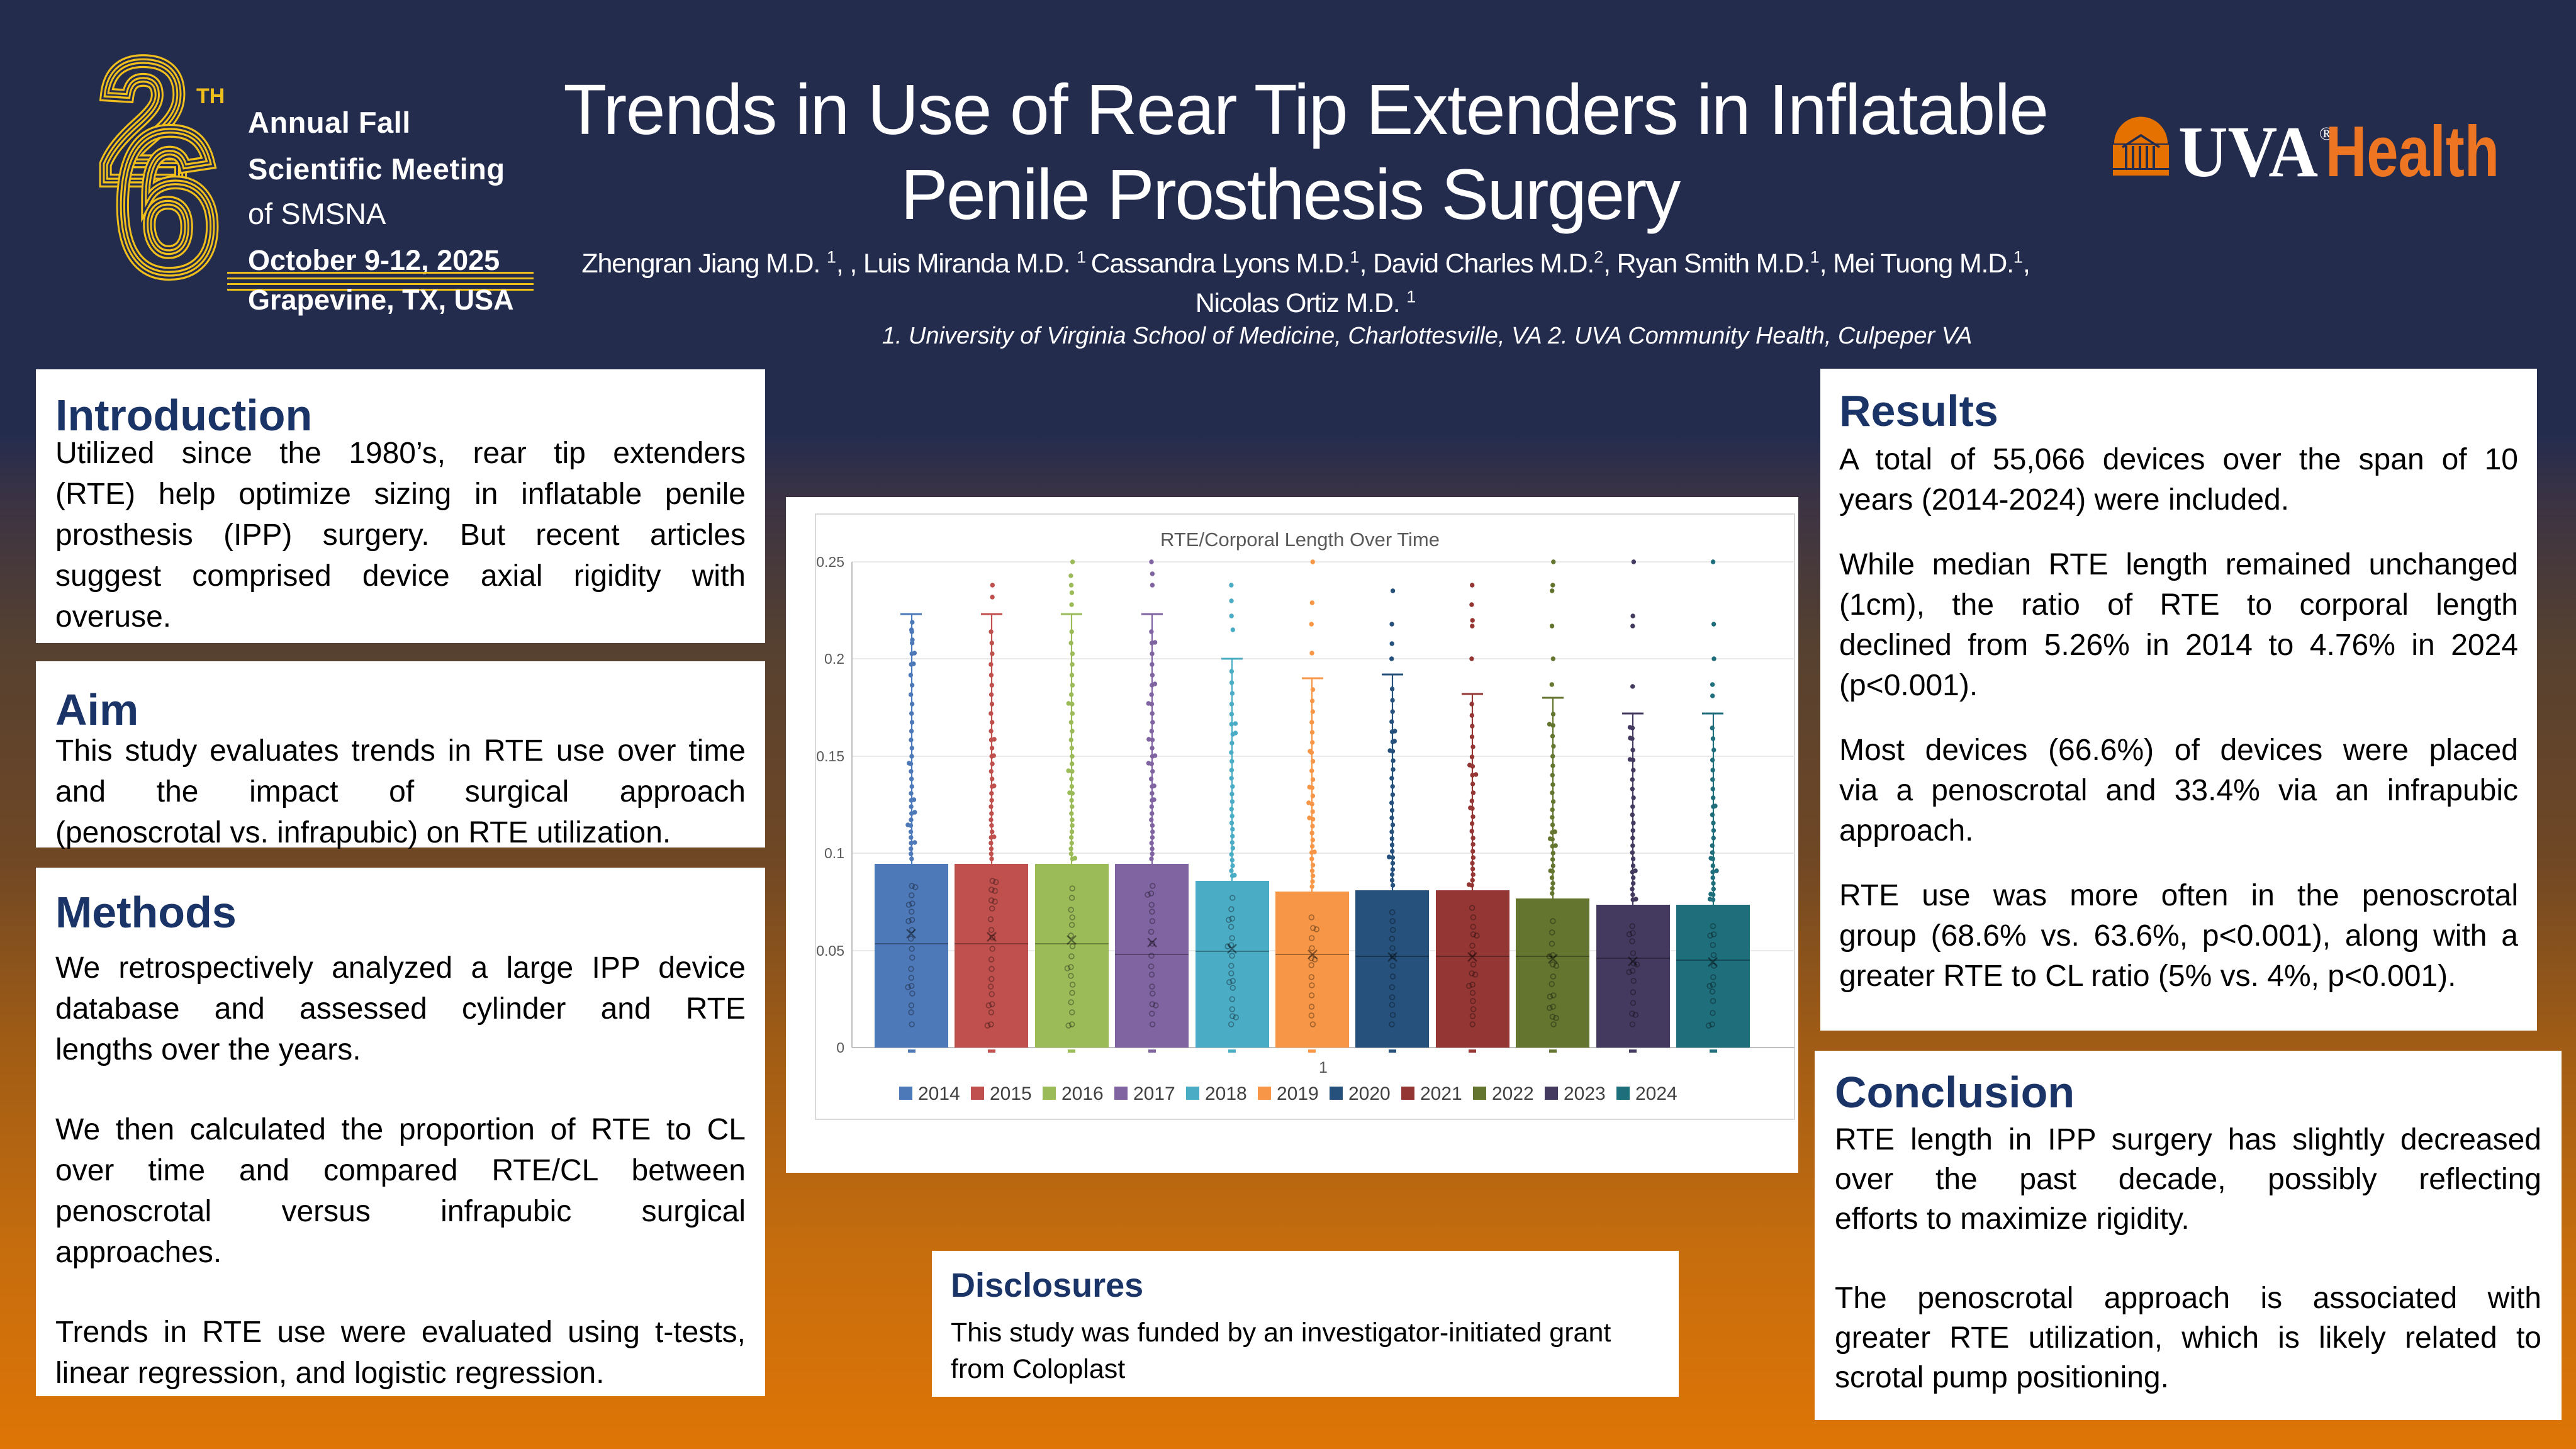 This screenshot has height=1449, width=2576. Describe the element at coordinates (1323, 1068) in the screenshot. I see `svg-text: 1` at that location.